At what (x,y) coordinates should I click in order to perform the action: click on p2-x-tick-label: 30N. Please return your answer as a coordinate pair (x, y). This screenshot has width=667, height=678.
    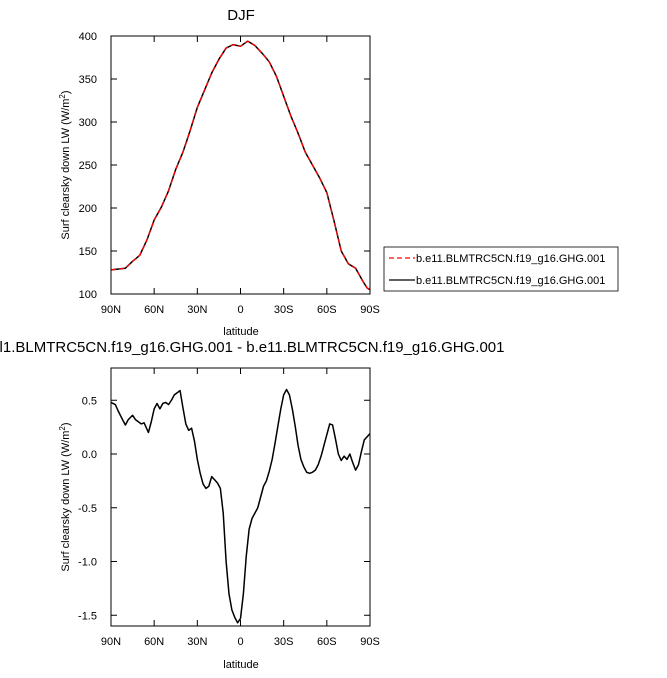
    Looking at the image, I should click on (197, 642).